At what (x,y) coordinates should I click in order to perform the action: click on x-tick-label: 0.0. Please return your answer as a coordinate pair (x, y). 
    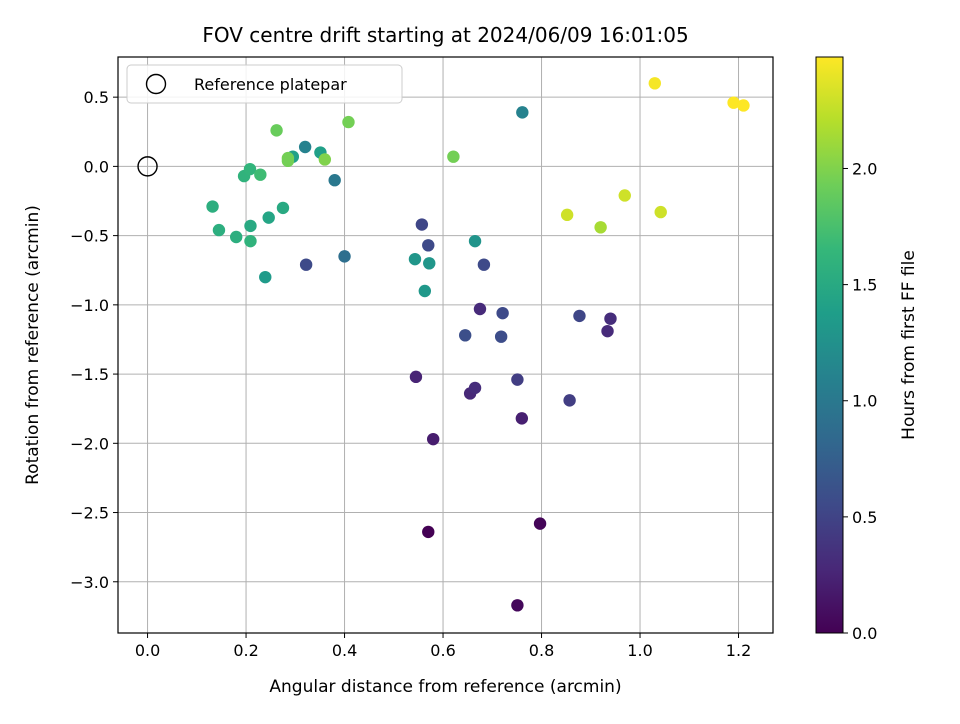
    Looking at the image, I should click on (147, 650).